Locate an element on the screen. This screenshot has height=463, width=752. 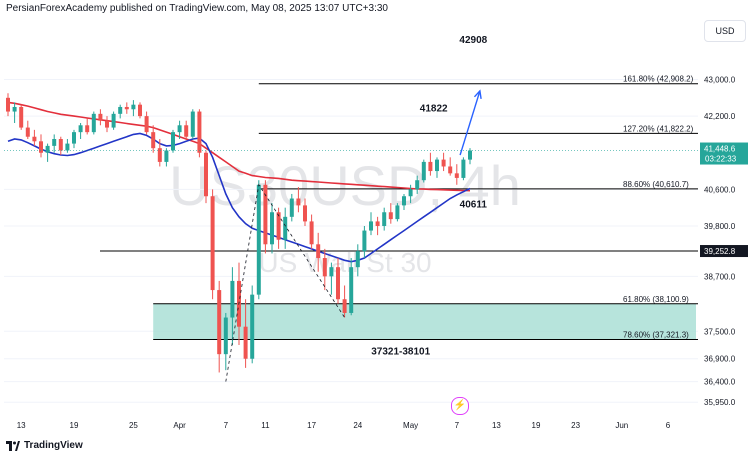
last-price-tag is located at coordinates (724, 153).